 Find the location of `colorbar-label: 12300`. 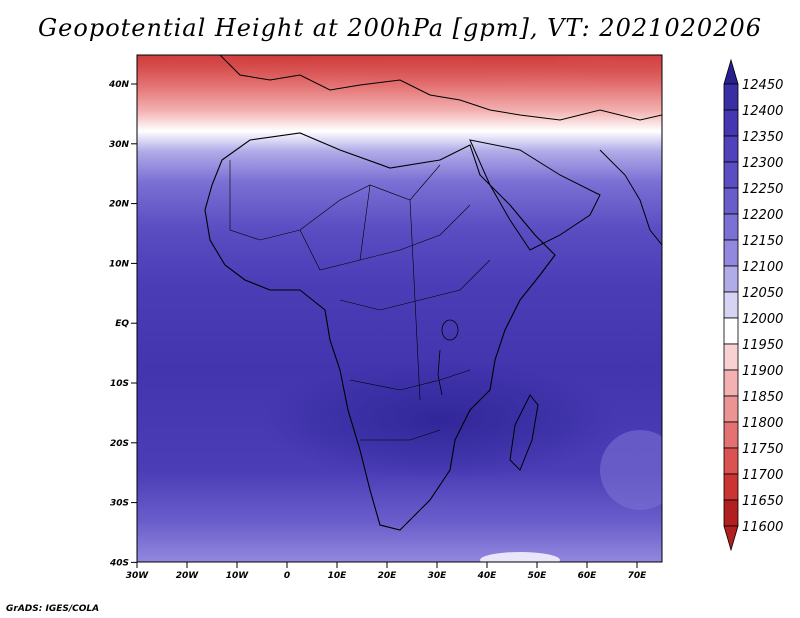

colorbar-label: 12300 is located at coordinates (762, 163).